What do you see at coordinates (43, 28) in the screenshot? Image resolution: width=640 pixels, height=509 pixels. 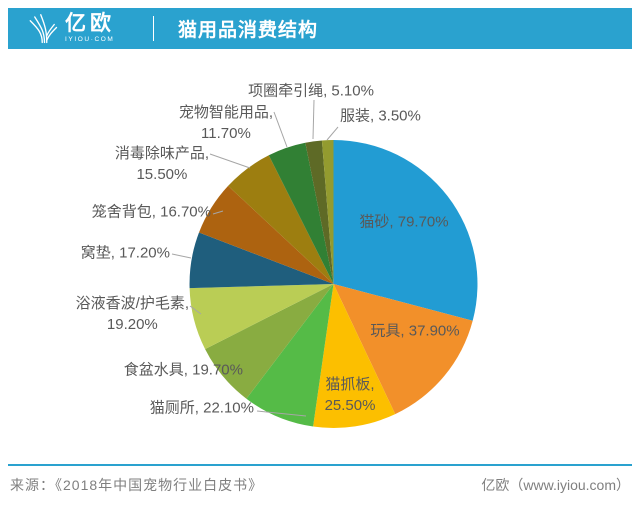 I see `iyiou-logo-icon` at bounding box center [43, 28].